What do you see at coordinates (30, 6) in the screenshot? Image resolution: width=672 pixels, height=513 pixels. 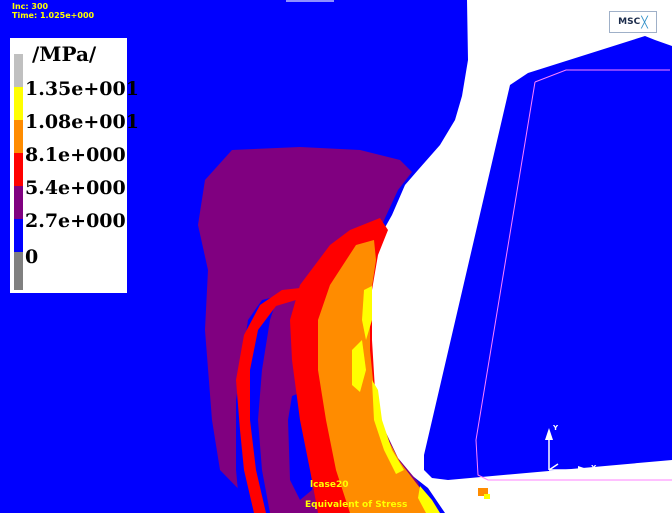 I see `increment-readout: Inc: 300` at bounding box center [30, 6].